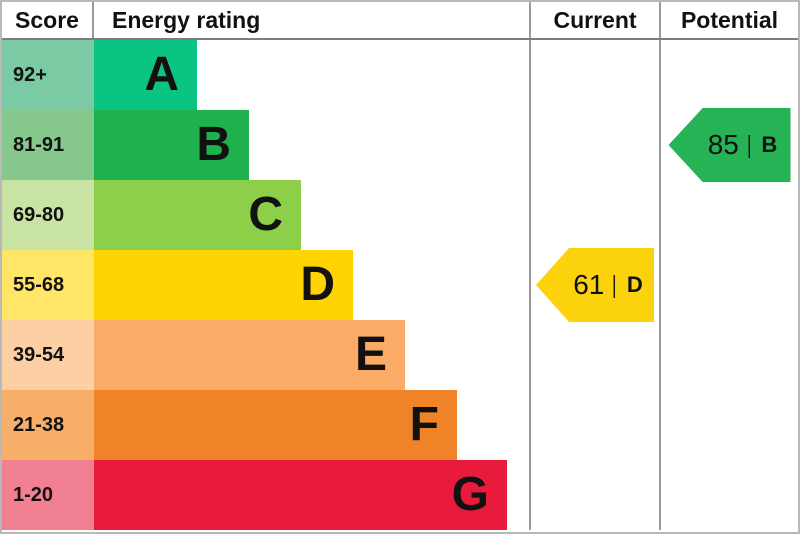  I want to click on bar-area: C, so click(311, 215).